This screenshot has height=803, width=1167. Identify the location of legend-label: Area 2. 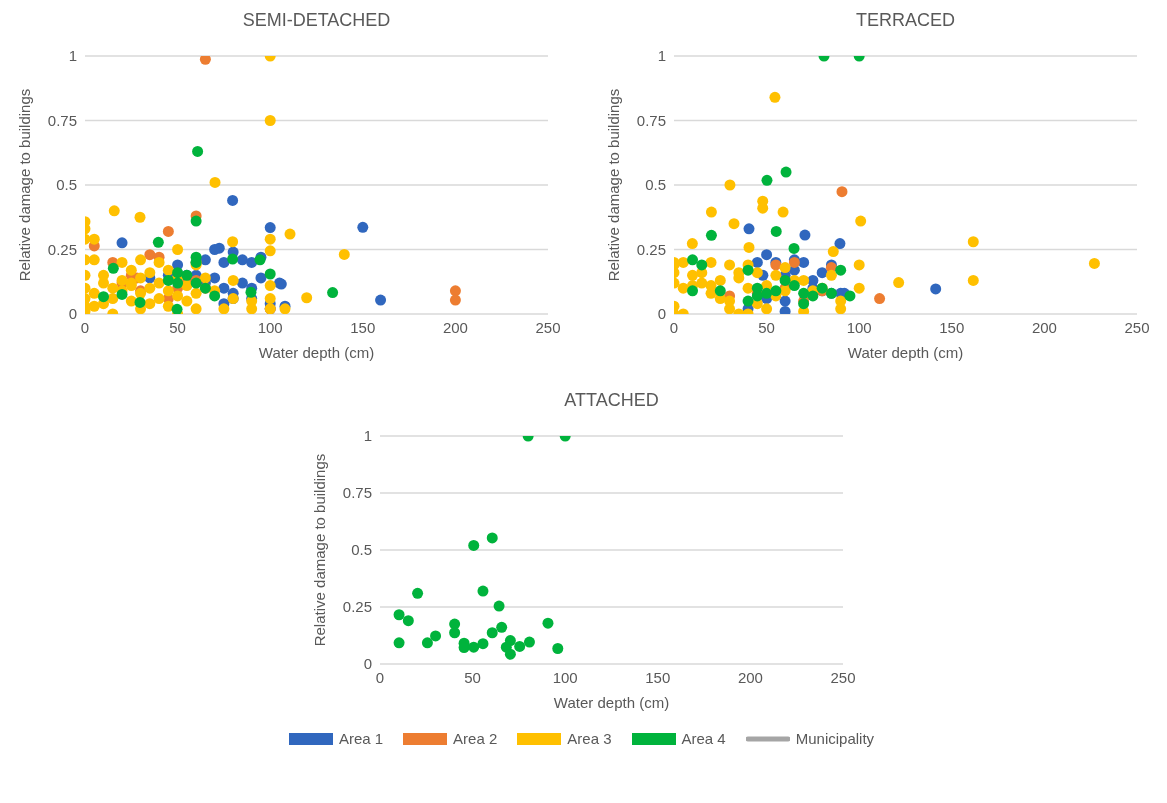
(475, 738).